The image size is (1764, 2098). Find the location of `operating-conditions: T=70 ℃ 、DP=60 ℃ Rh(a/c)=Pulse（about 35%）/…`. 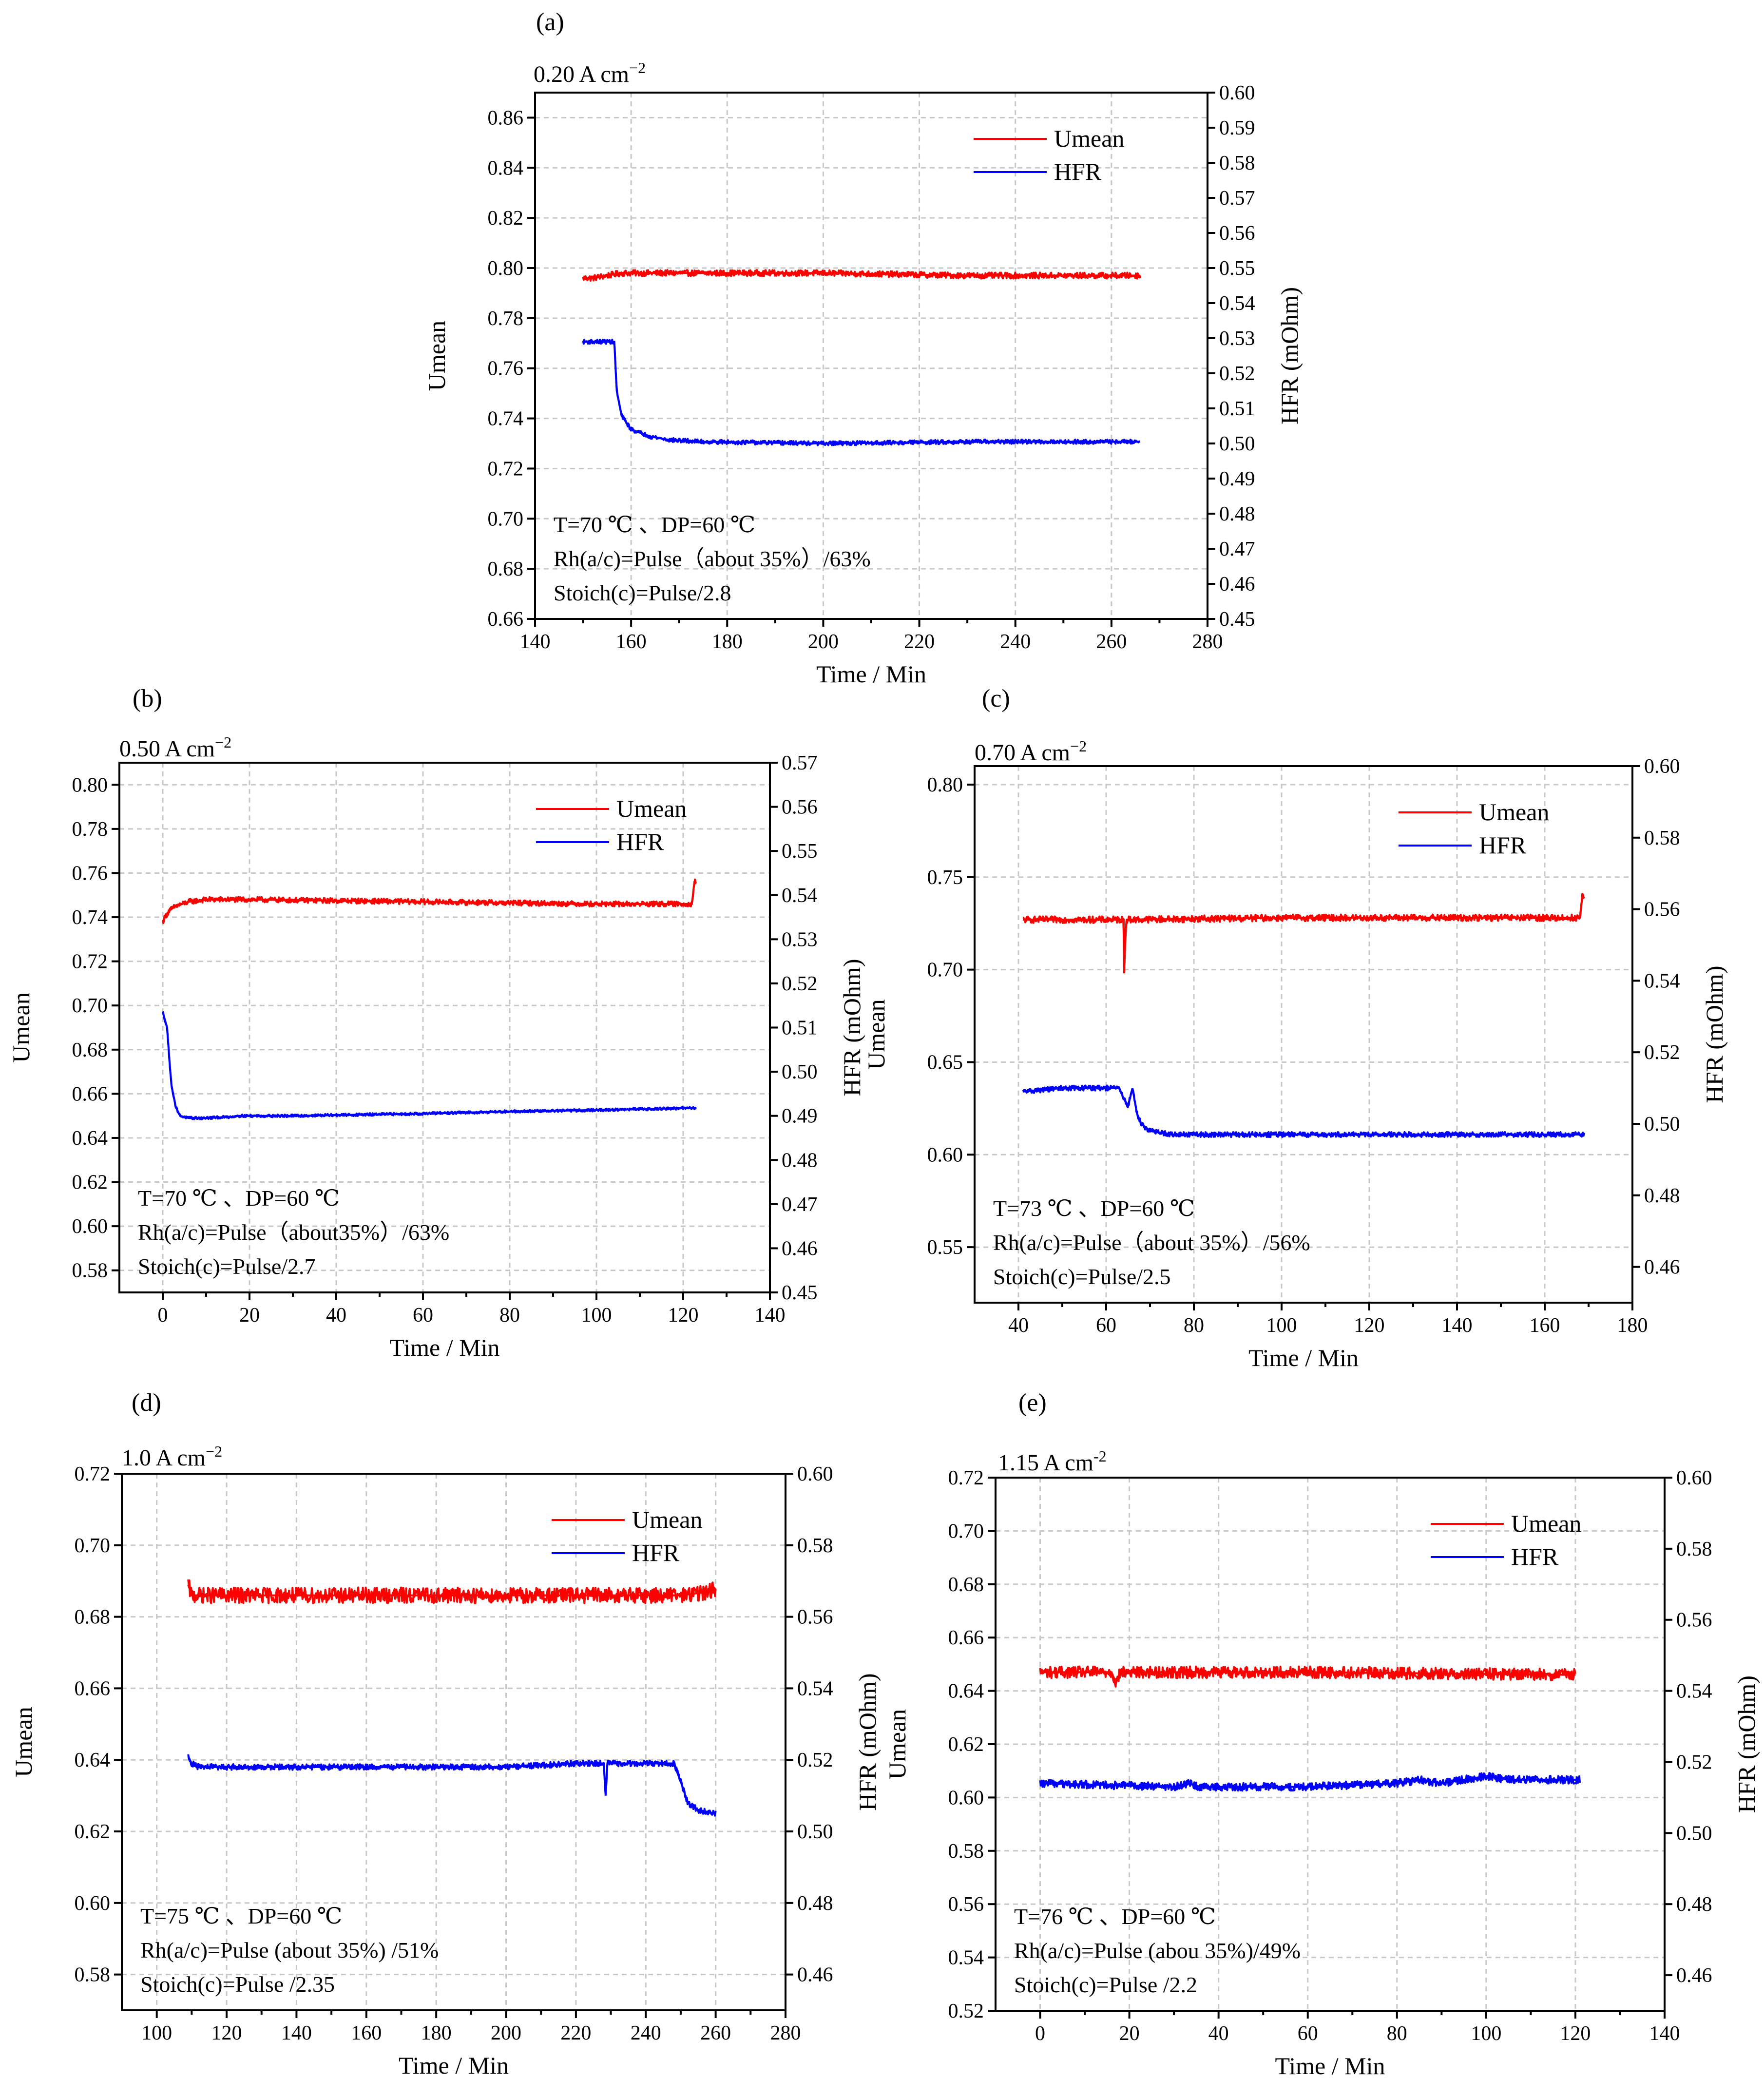

operating-conditions: T=70 ℃ 、DP=60 ℃ Rh(a/c)=Pulse（about 35%）/… is located at coordinates (712, 558).